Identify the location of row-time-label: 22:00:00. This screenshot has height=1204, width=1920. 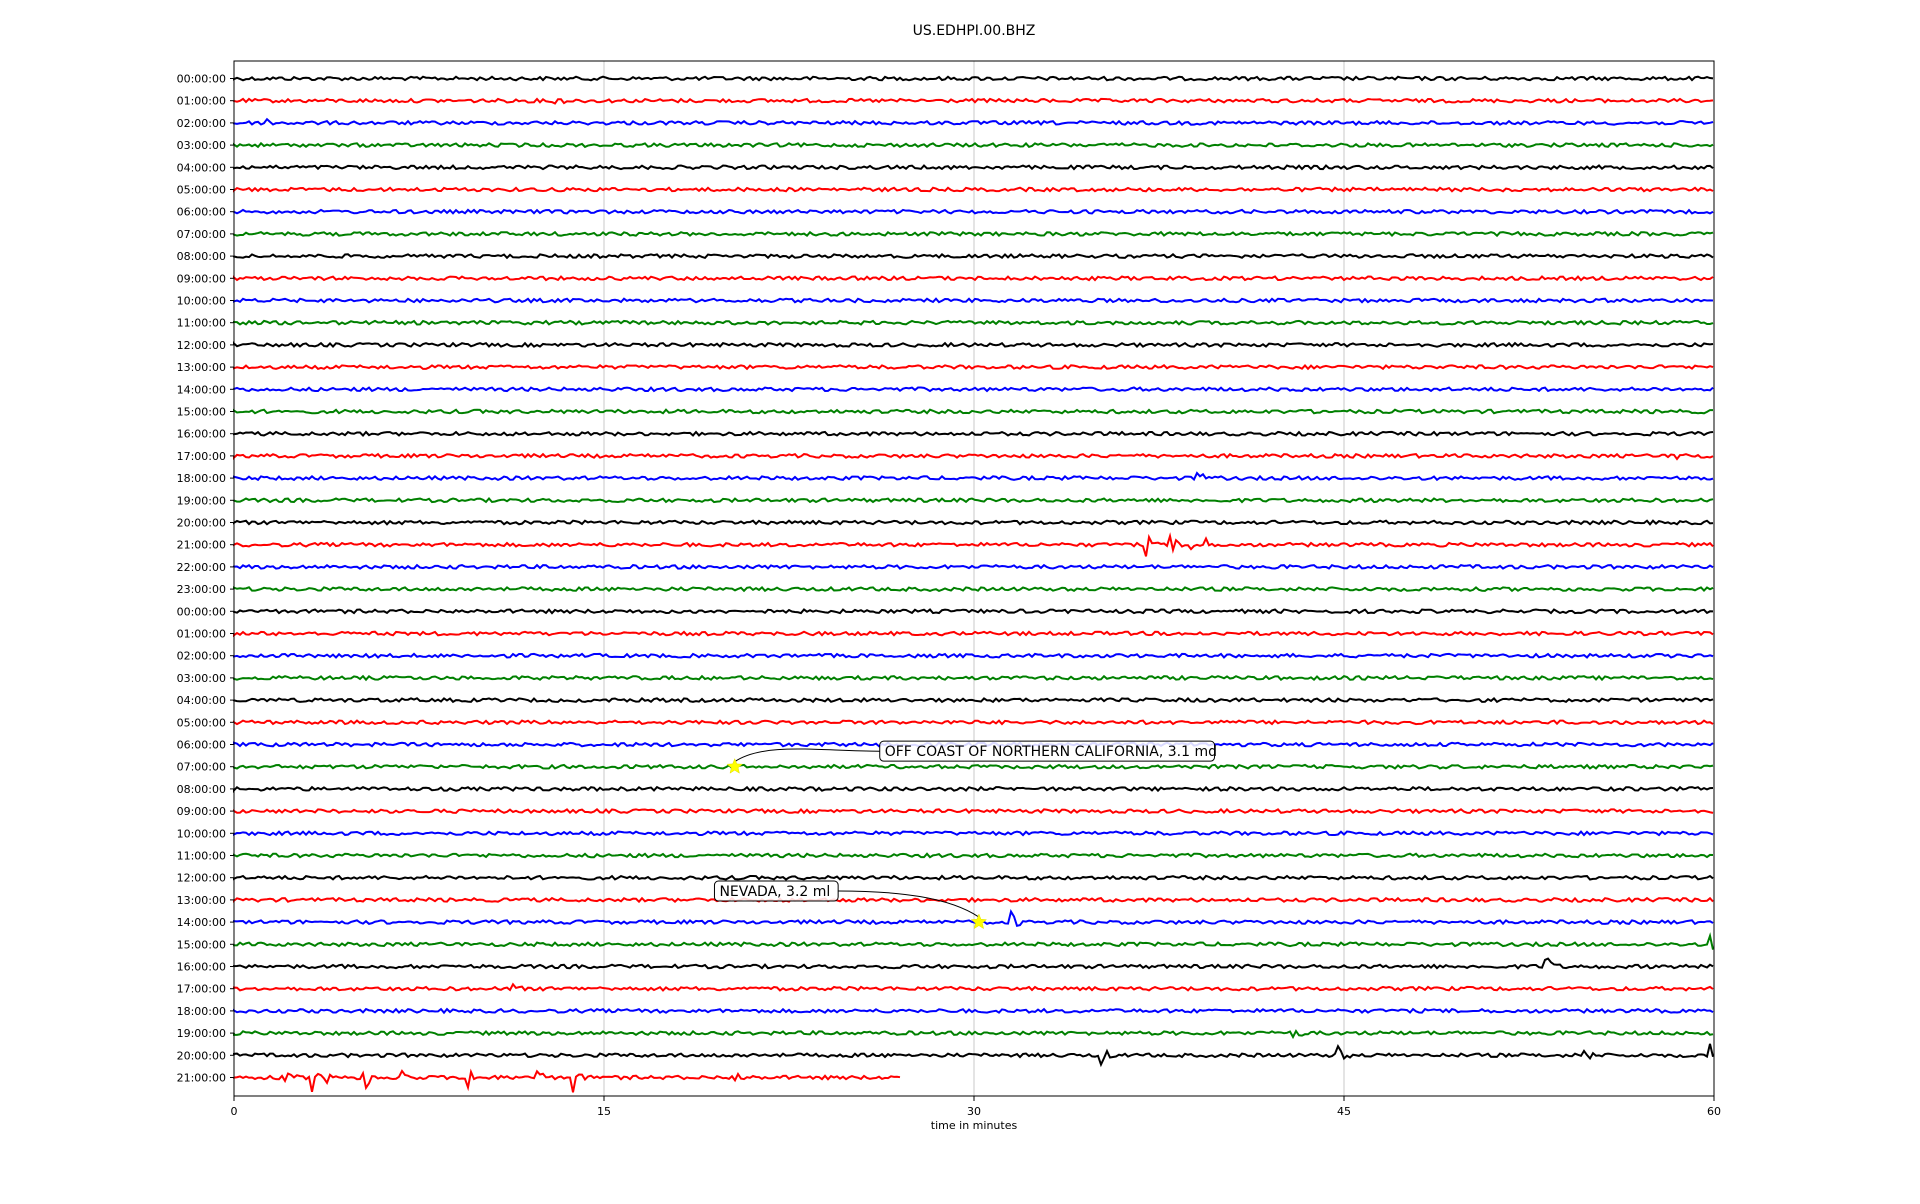
(201, 567).